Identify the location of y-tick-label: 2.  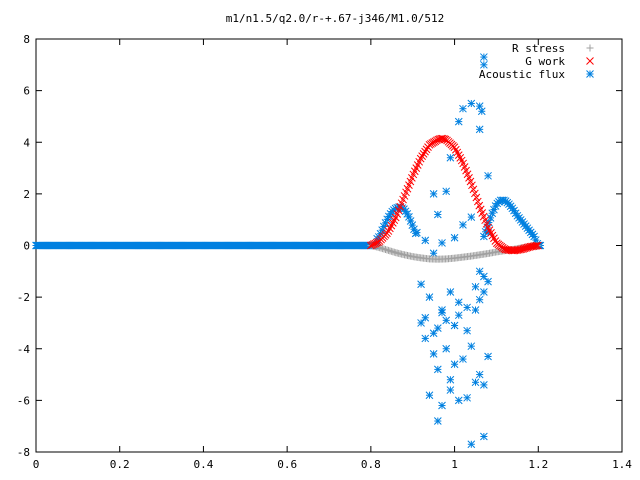
(26, 194).